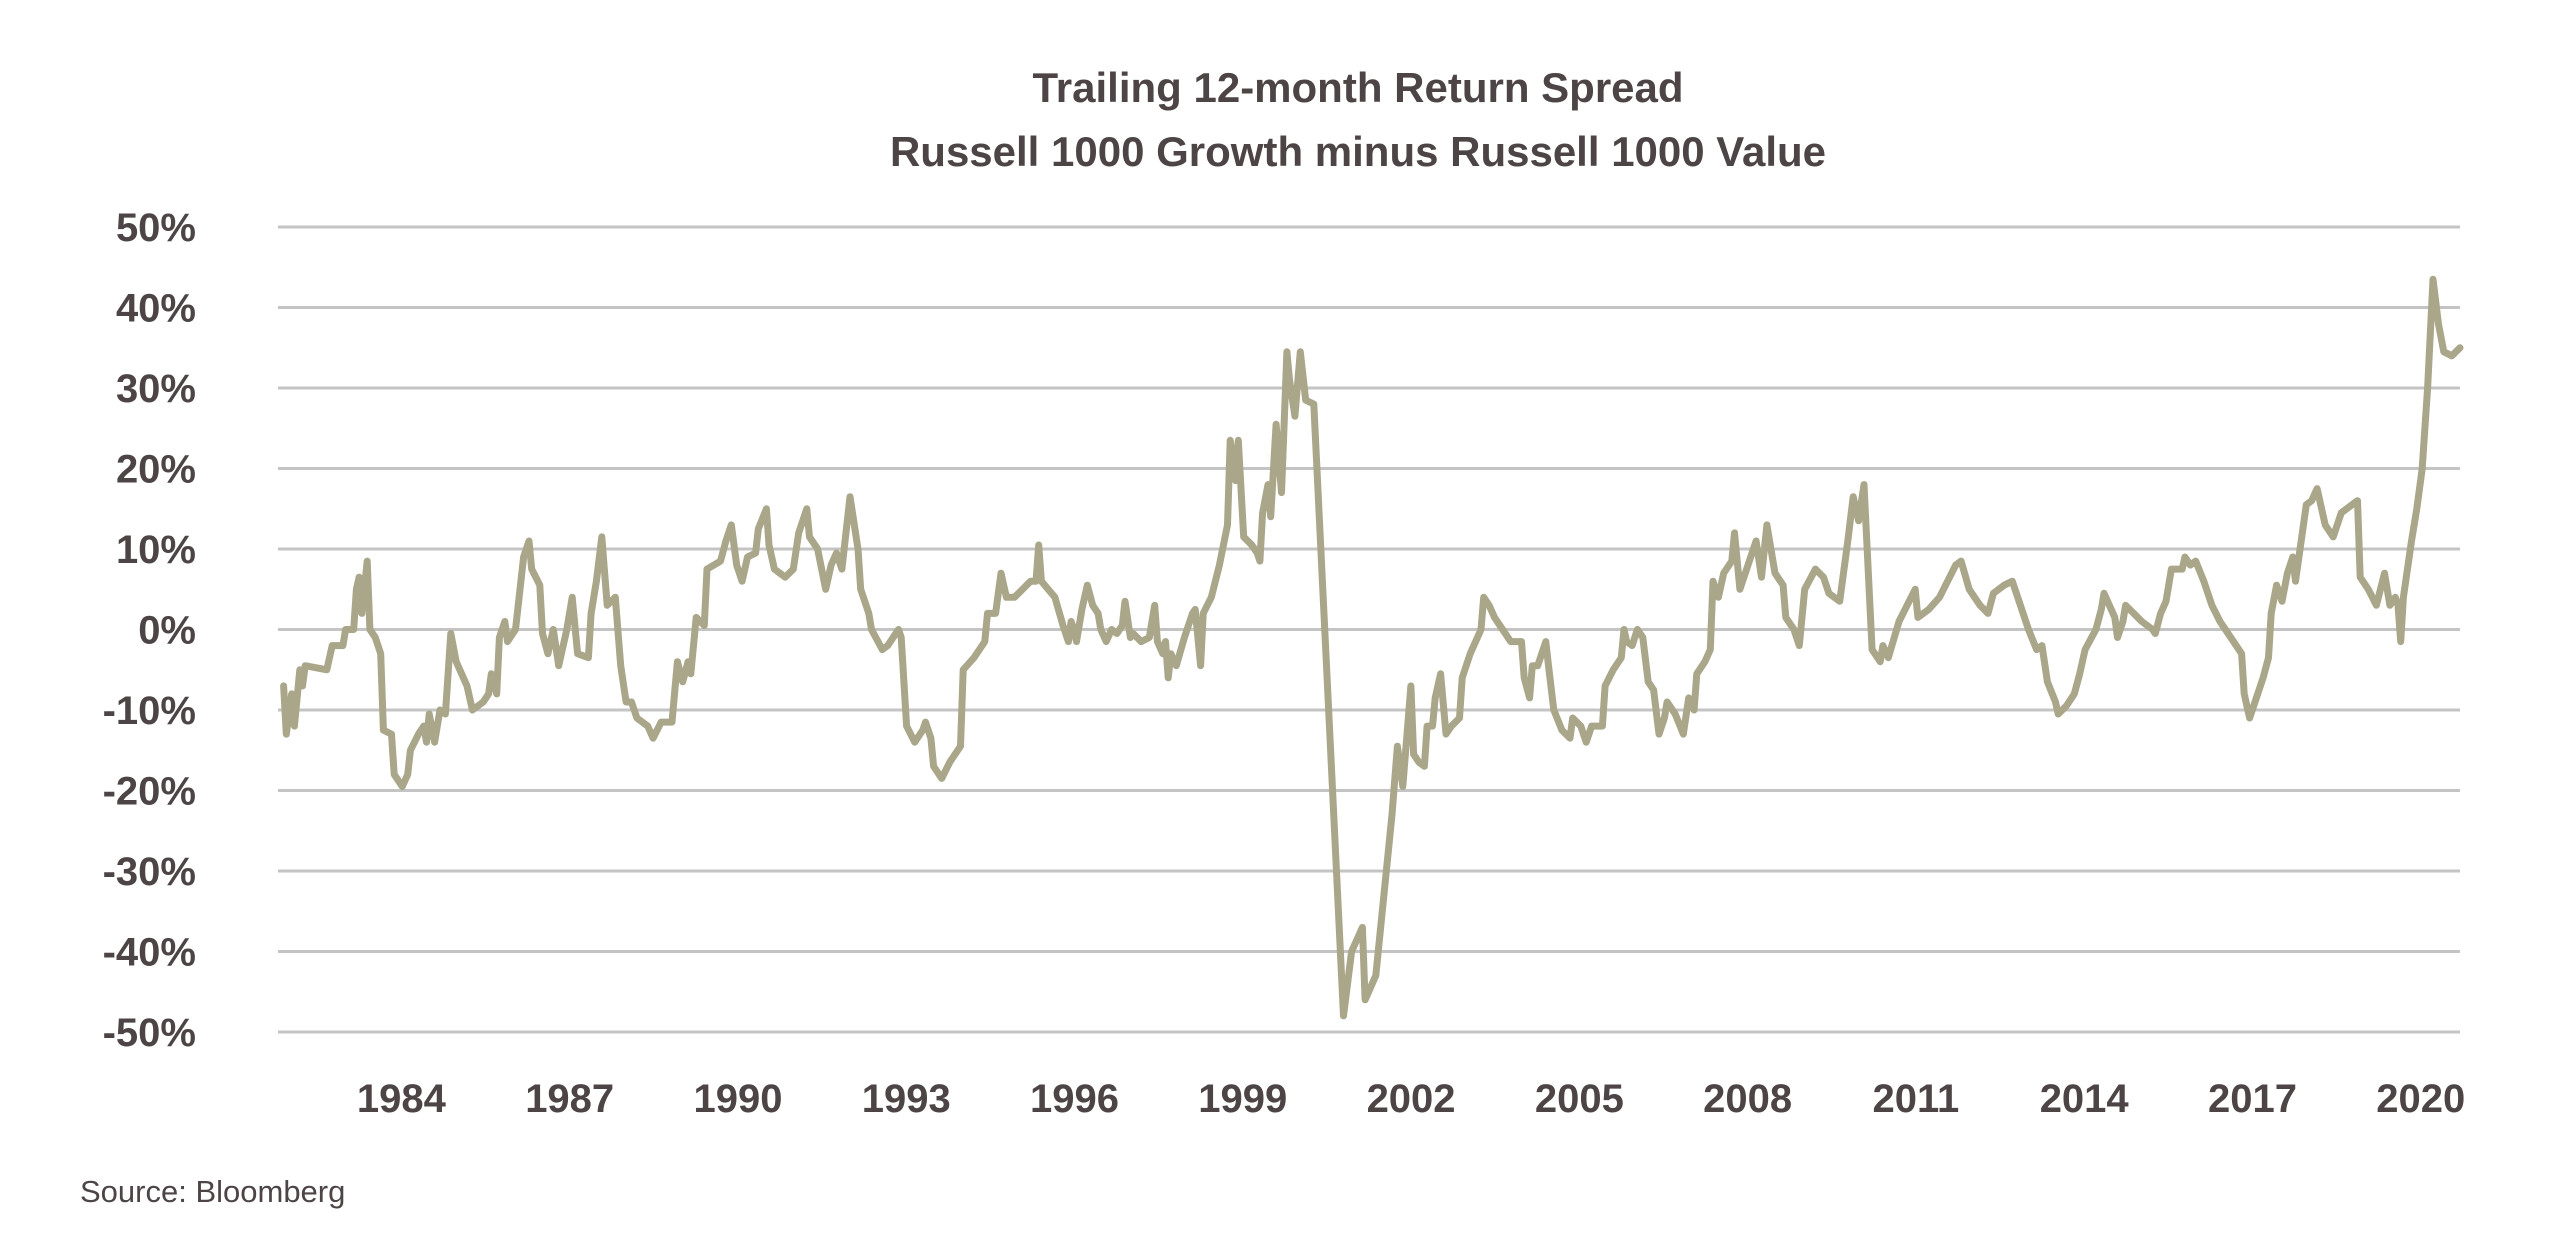 The width and height of the screenshot is (2560, 1255). Describe the element at coordinates (2420, 1099) in the screenshot. I see `x-tick-label: 2020` at that location.